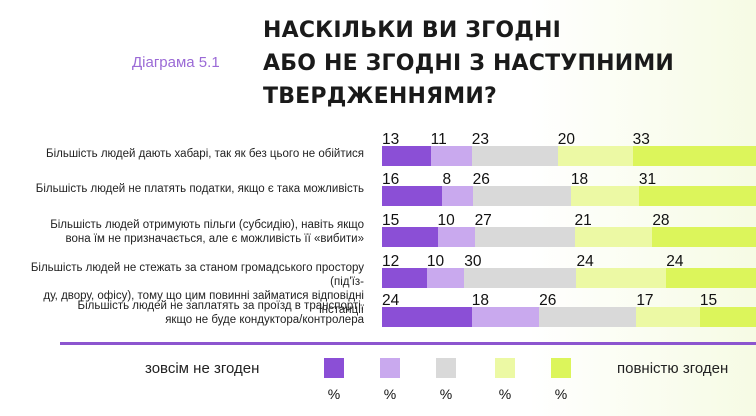 This screenshot has width=756, height=416. Describe the element at coordinates (391, 179) in the screenshot. I see `data-label: 16` at that location.